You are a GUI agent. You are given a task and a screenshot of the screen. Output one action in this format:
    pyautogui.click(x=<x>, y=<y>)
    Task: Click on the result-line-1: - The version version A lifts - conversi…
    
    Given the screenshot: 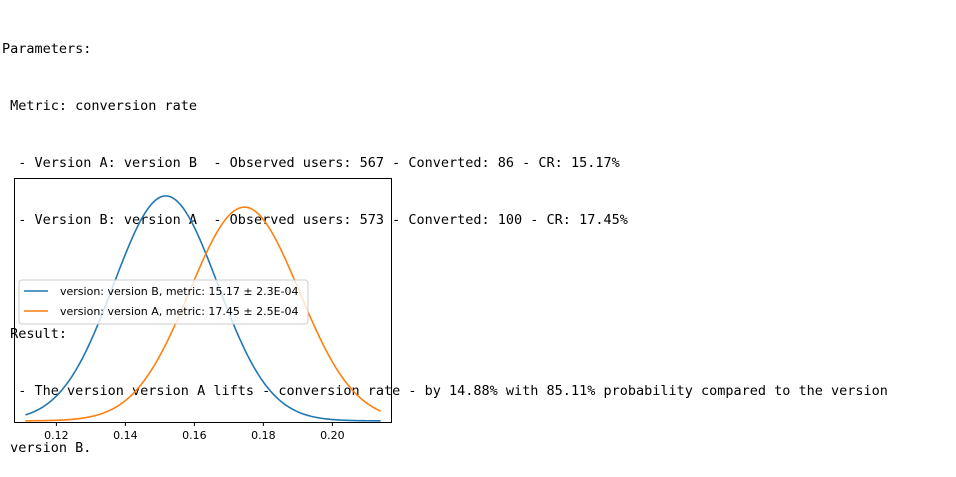 What is the action you would take?
    pyautogui.click(x=445, y=391)
    